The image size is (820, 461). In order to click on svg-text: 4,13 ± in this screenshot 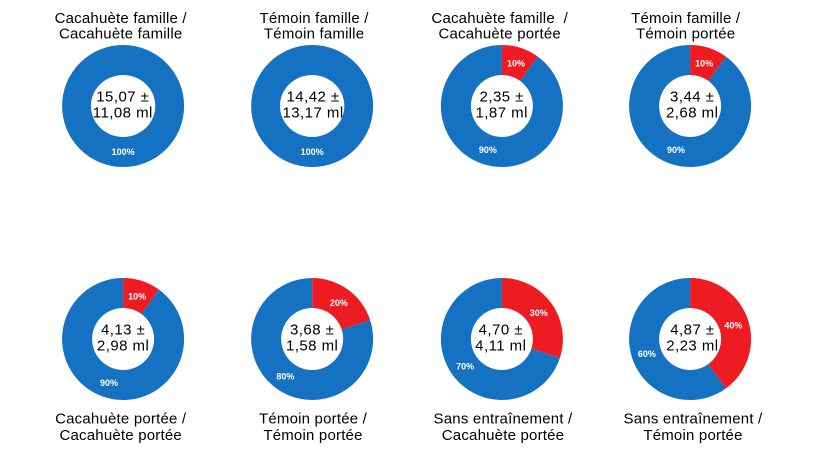, I will do `click(123, 329)`.